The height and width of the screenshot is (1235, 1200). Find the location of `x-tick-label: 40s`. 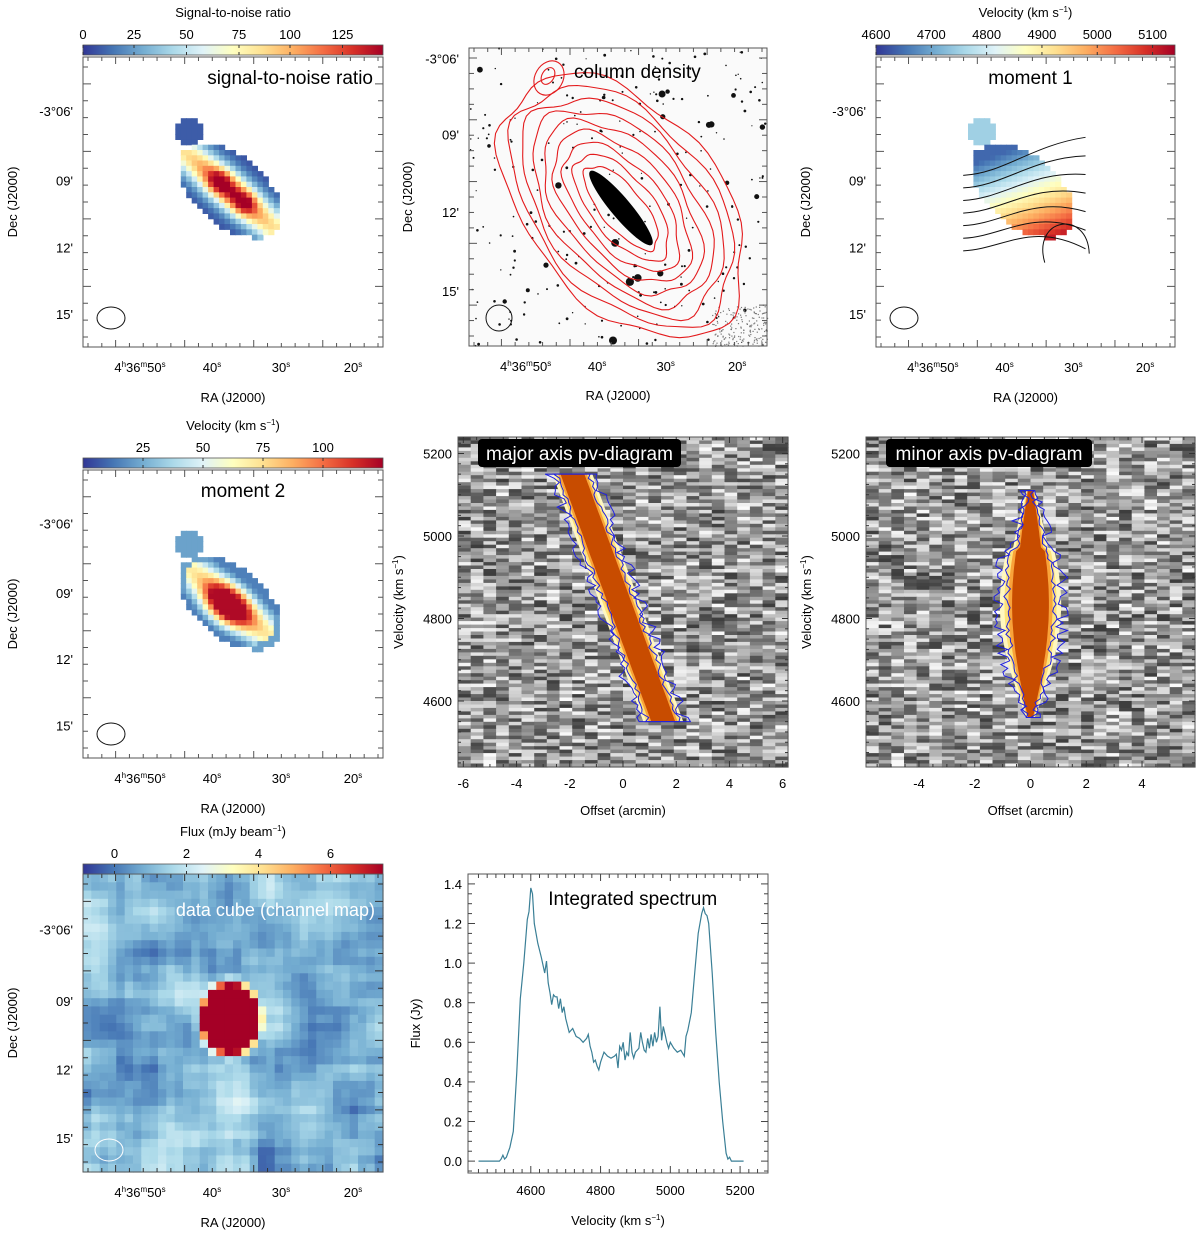

x-tick-label: 40s is located at coordinates (212, 367).